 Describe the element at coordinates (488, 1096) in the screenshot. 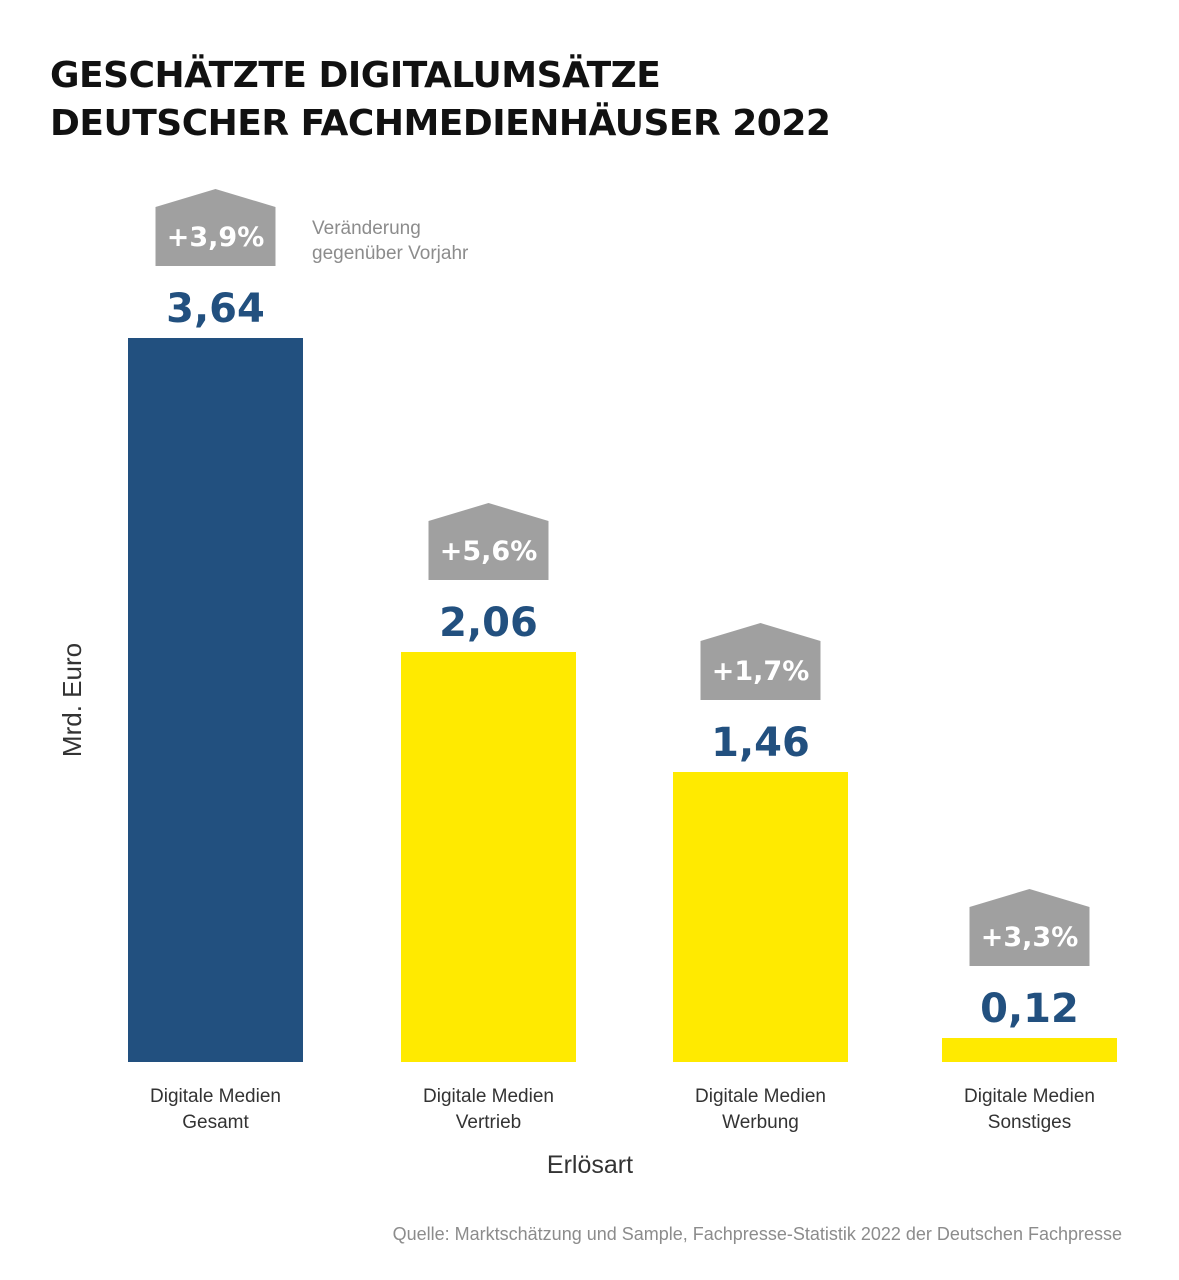

I see `category-label-2-line-1: Digitale Medien` at that location.